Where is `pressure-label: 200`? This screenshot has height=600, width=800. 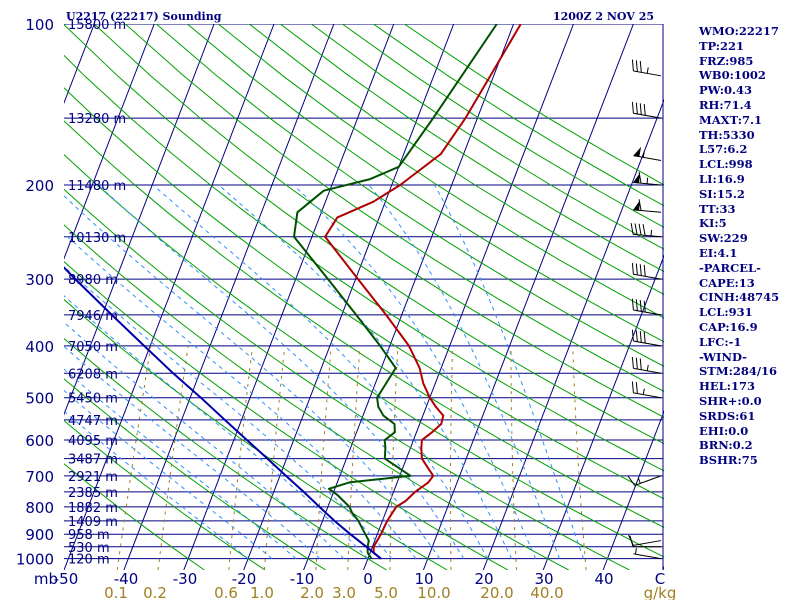
pressure-label: 200 is located at coordinates (39, 186).